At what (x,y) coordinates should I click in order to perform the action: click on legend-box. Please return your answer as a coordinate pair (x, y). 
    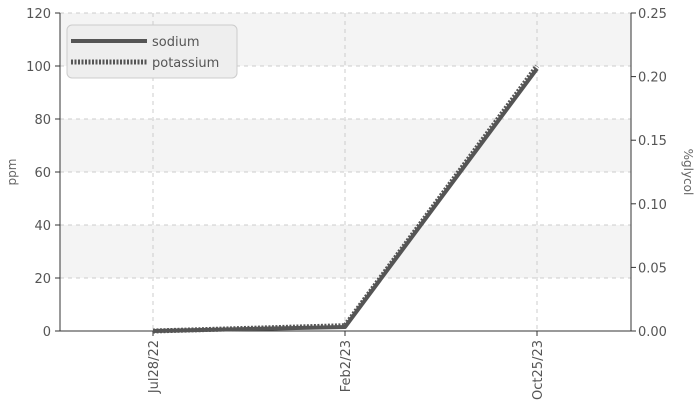
    Looking at the image, I should click on (152, 51).